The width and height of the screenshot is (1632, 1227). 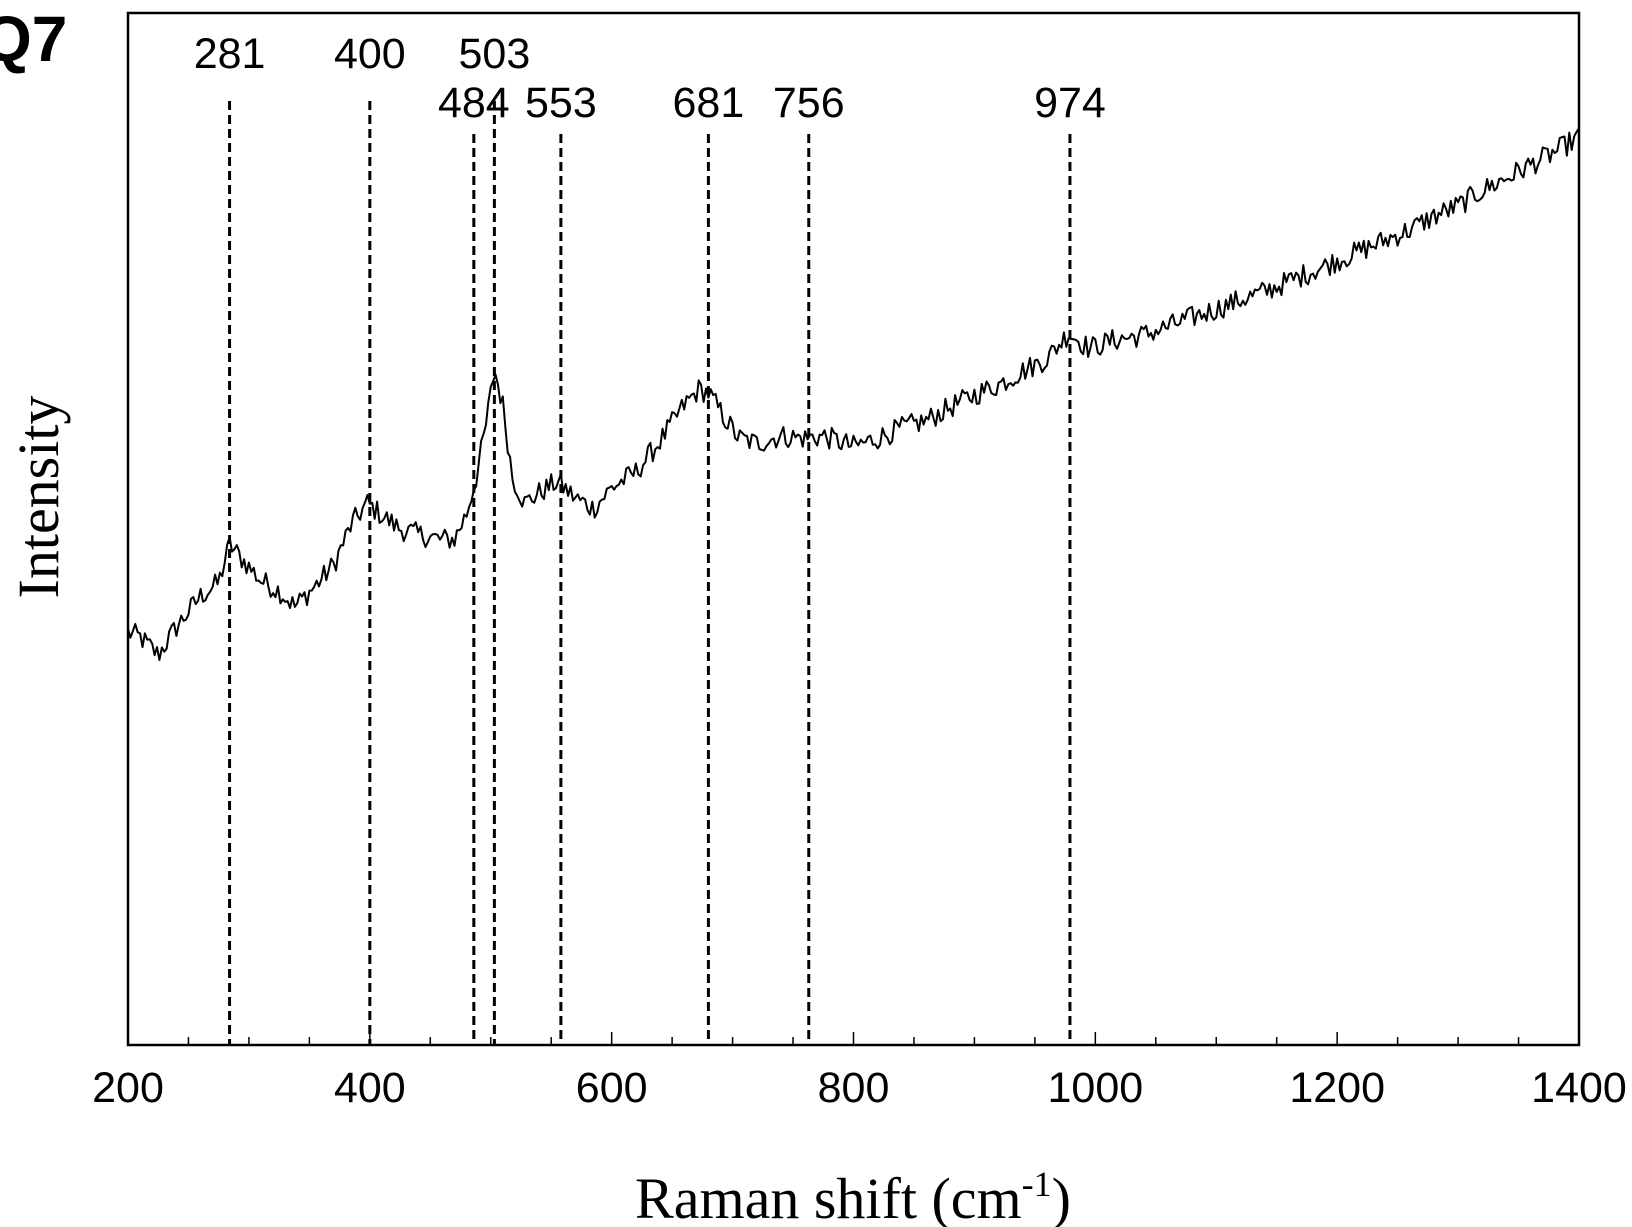 I want to click on x-tick-label: 1400, so click(x=1579, y=1088).